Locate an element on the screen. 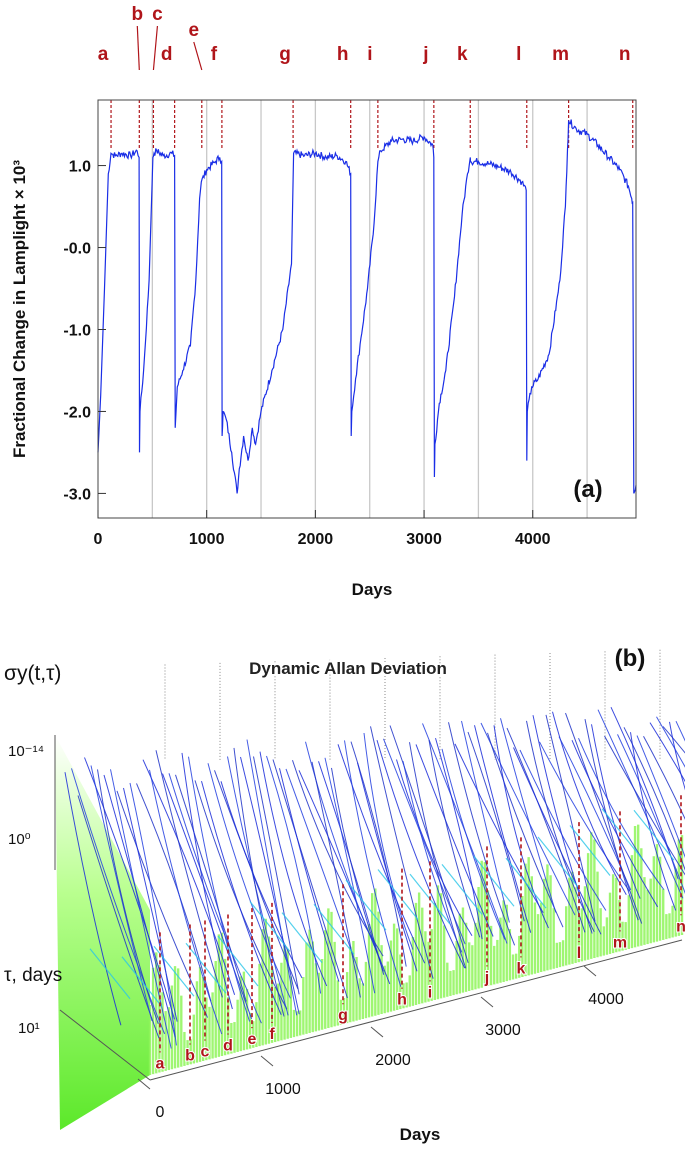 The width and height of the screenshot is (685, 1149). chart-a-marker-label-f: f is located at coordinates (214, 54).